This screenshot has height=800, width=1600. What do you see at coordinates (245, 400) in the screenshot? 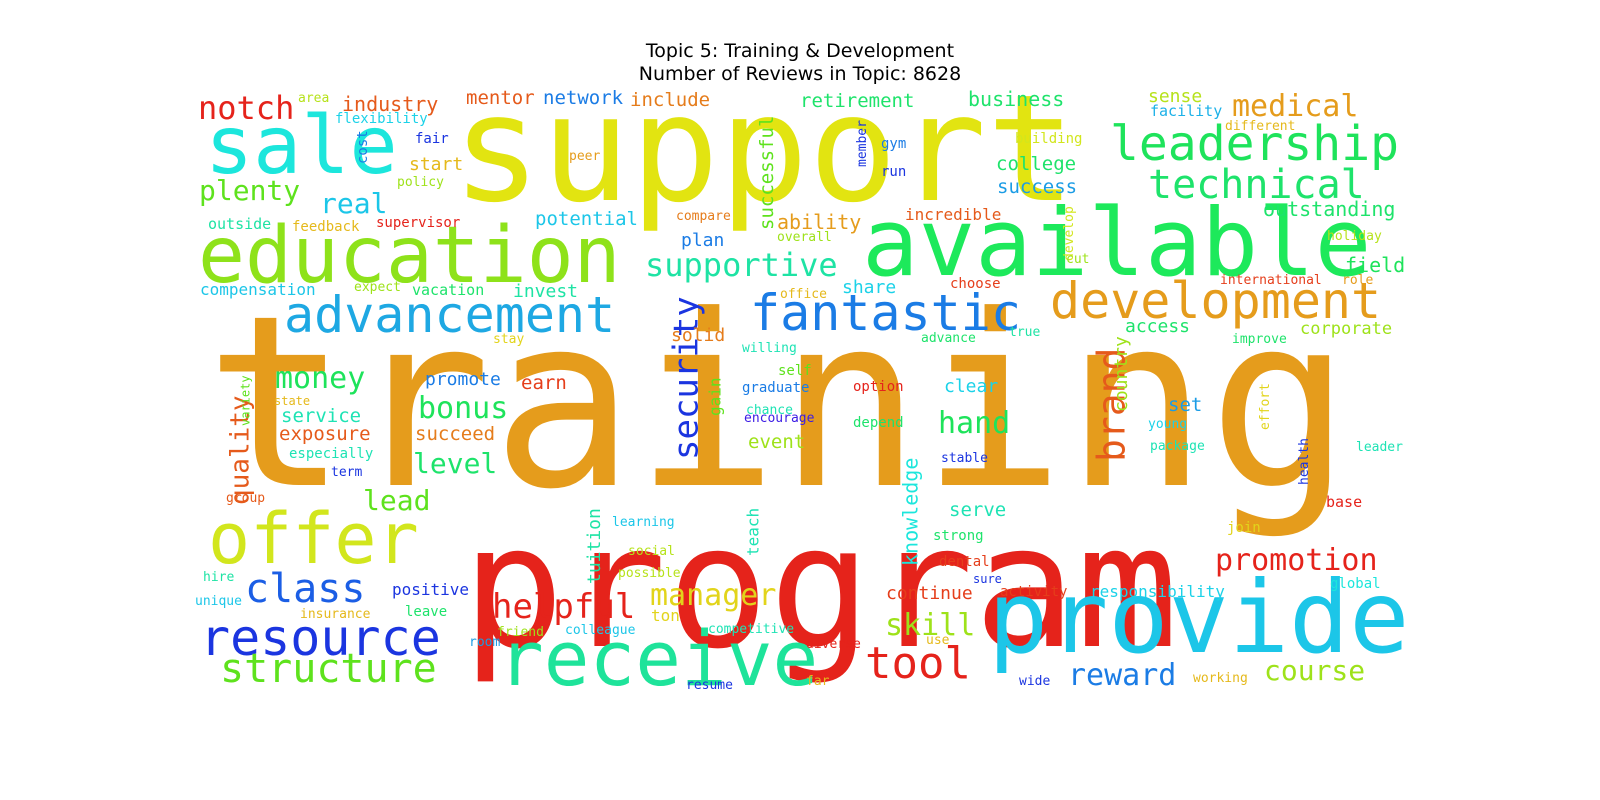
I see `word-variety: variety` at bounding box center [245, 400].